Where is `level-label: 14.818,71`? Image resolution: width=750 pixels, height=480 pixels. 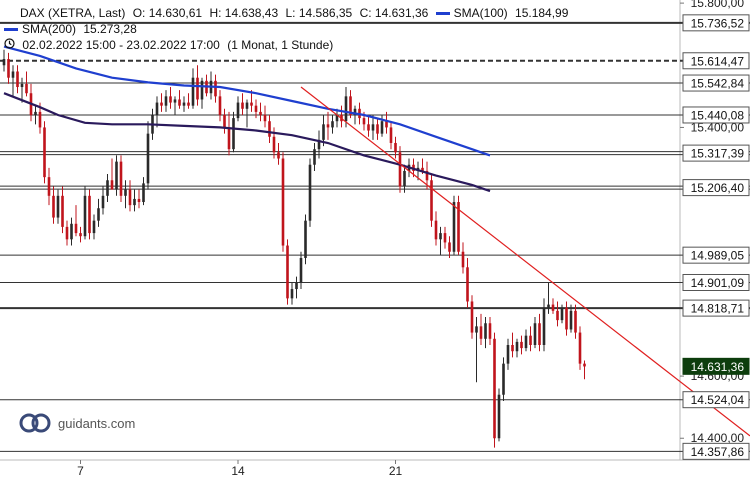
level-label: 14.818,71 is located at coordinates (718, 309).